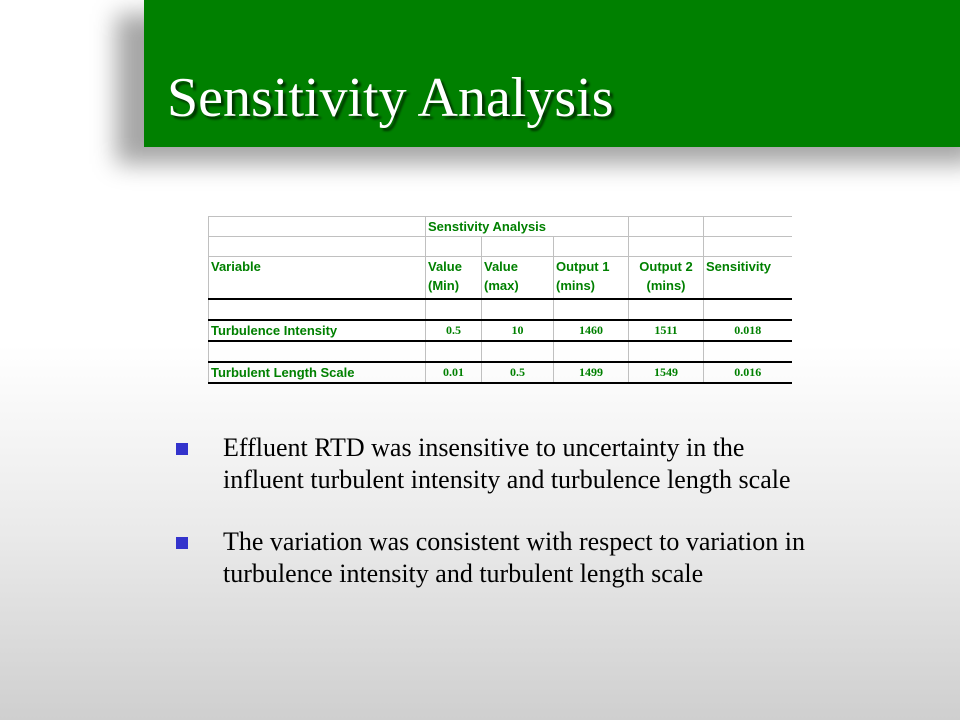 This screenshot has width=960, height=720. Describe the element at coordinates (666, 372) in the screenshot. I see `row-output2: 1549` at that location.